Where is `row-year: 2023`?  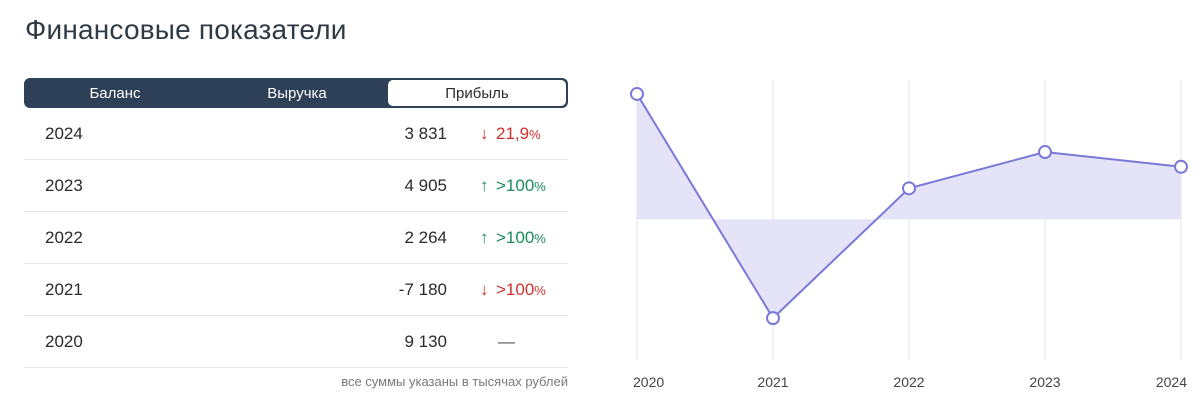 row-year: 2023 is located at coordinates (64, 185).